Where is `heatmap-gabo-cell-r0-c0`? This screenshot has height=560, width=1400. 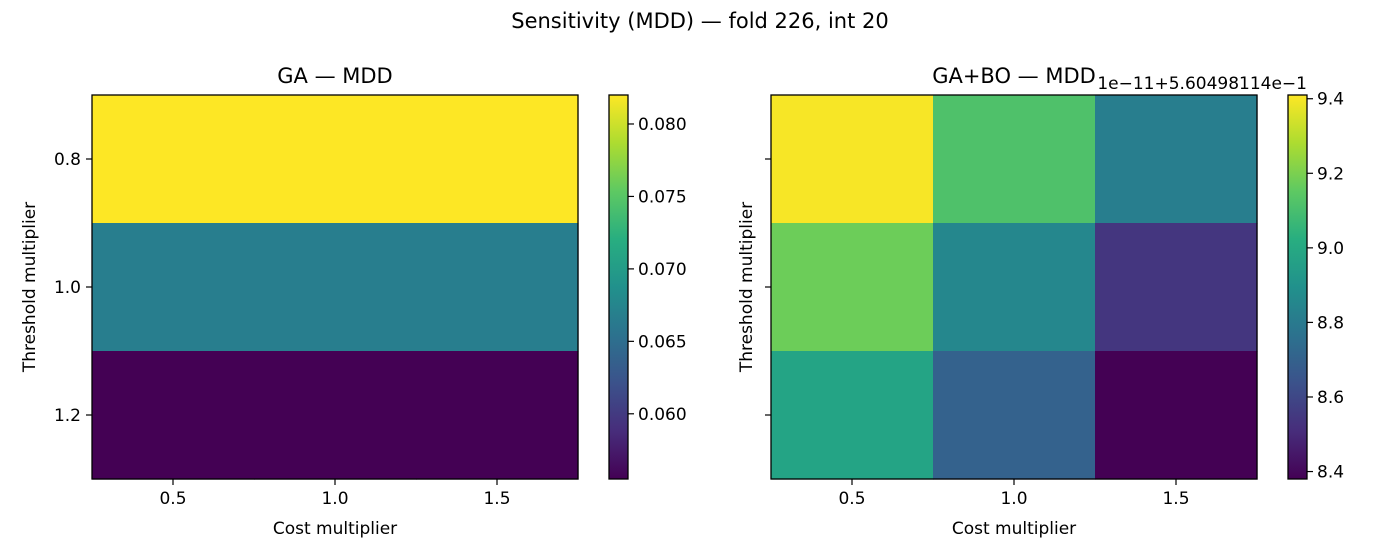 heatmap-gabo-cell-r0-c0 is located at coordinates (852, 159).